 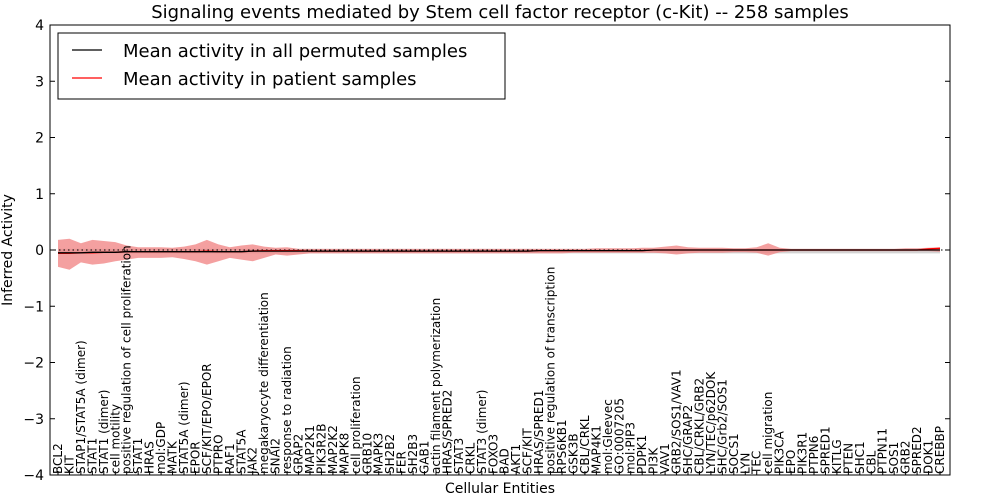 I want to click on x-tick-label: GRB2/SOS1/VAV1, so click(x=677, y=421).